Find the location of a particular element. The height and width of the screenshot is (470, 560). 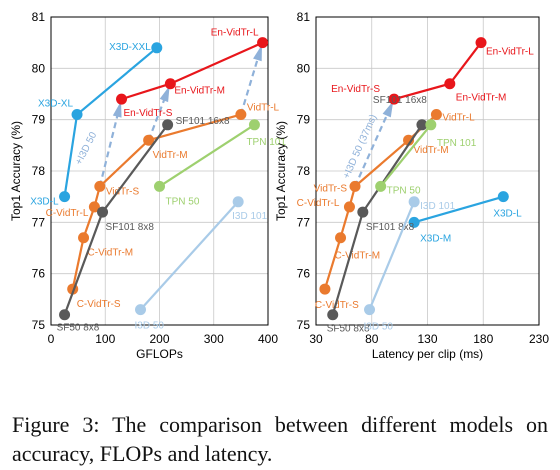

data-point-label: En-VidTr-S is located at coordinates (148, 113).